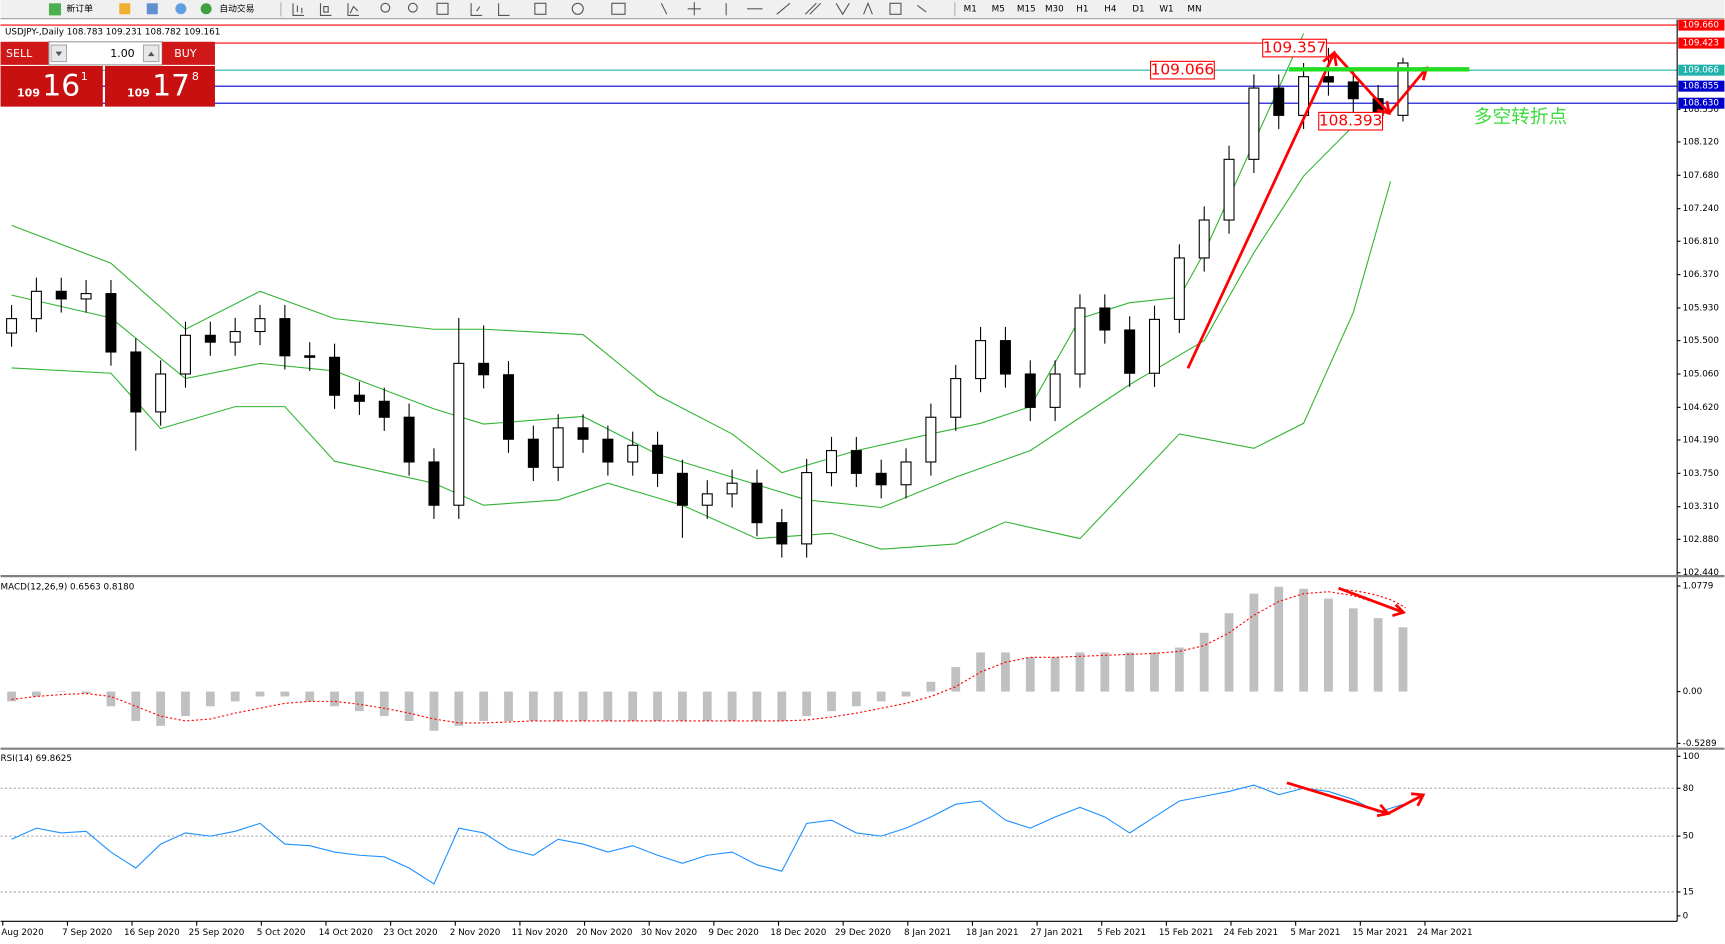 The width and height of the screenshot is (1725, 944). Describe the element at coordinates (152, 933) in the screenshot. I see `x-tick-label: 16 Sep 2020` at that location.